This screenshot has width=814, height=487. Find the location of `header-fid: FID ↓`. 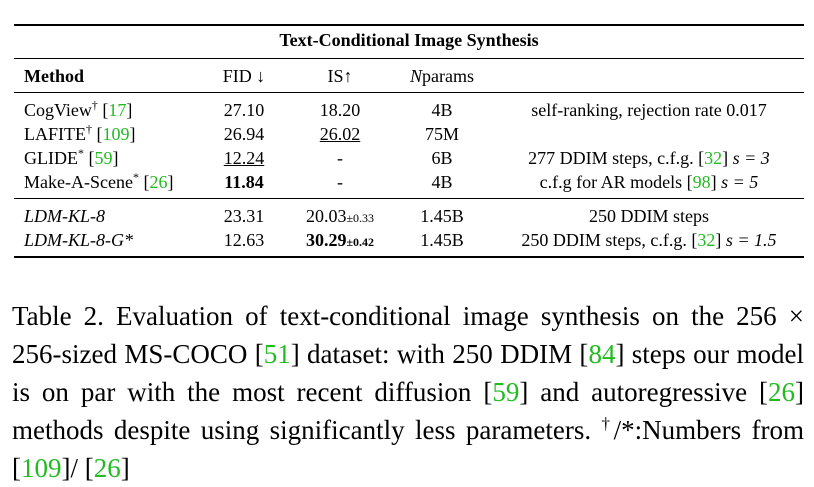

header-fid: FID ↓ is located at coordinates (244, 76).